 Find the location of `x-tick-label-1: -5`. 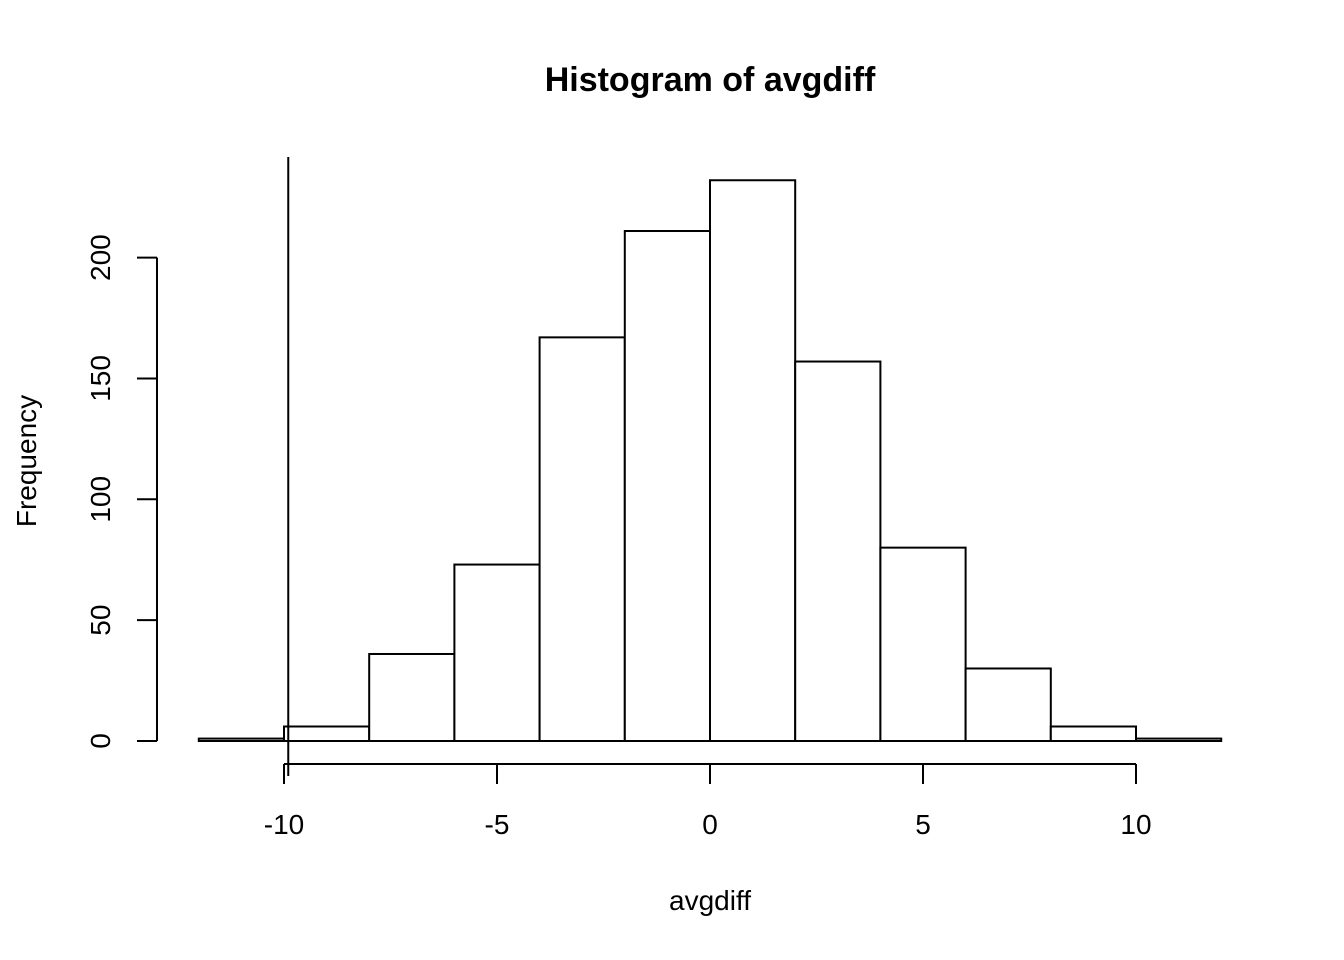

x-tick-label-1: -5 is located at coordinates (497, 824).